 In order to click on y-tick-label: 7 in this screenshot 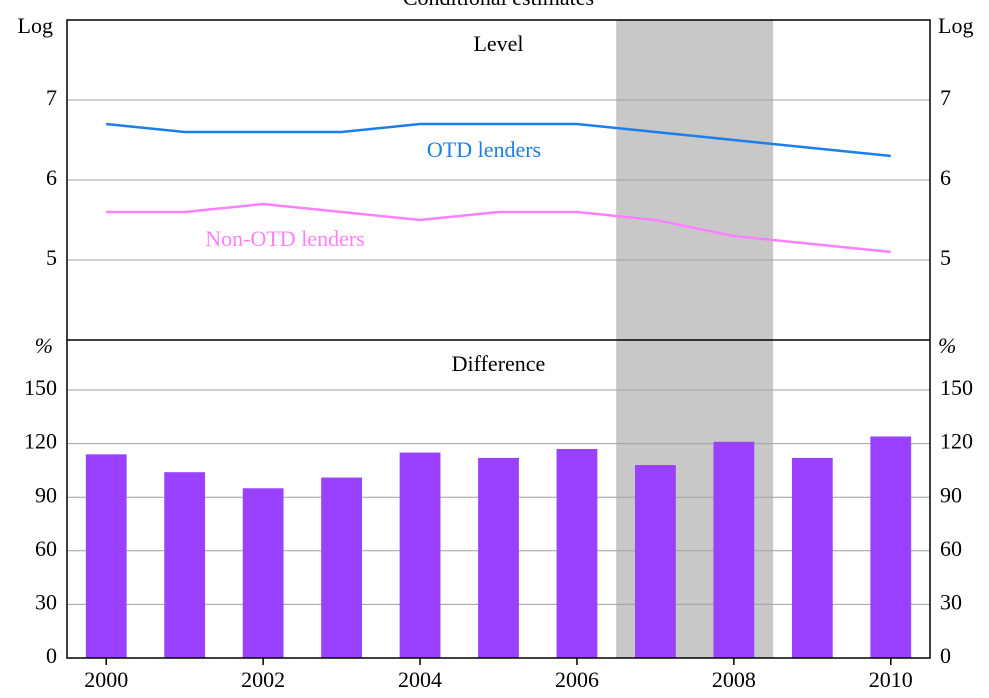, I will do `click(51, 97)`.